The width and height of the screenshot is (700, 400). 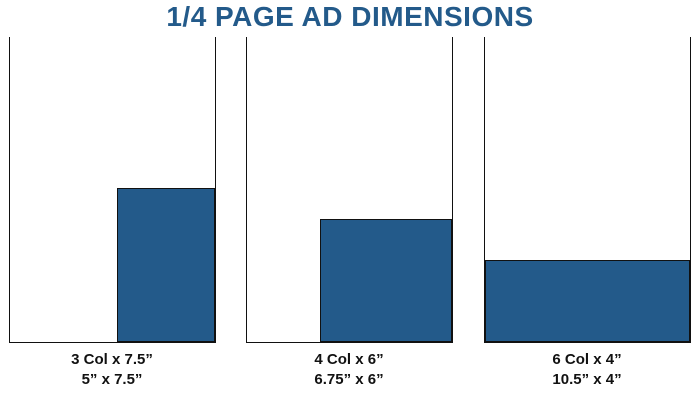 What do you see at coordinates (112, 379) in the screenshot?
I see `inch-size-label: 5” x 7.5”` at bounding box center [112, 379].